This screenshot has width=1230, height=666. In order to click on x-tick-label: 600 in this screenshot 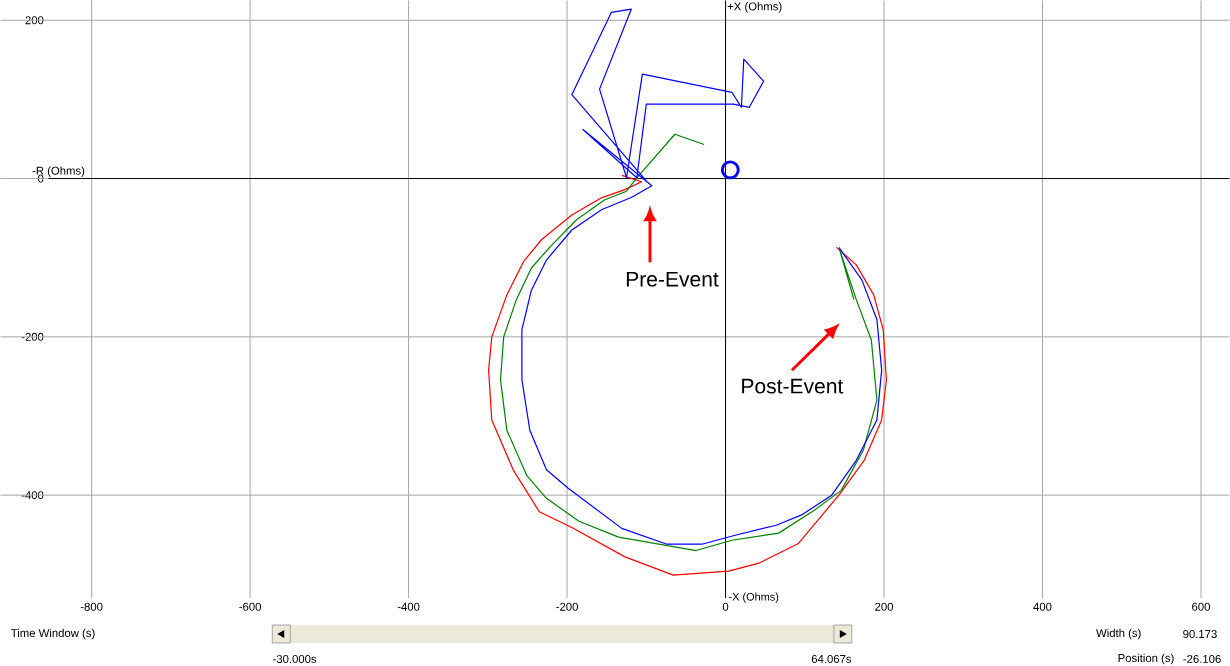, I will do `click(1201, 606)`.